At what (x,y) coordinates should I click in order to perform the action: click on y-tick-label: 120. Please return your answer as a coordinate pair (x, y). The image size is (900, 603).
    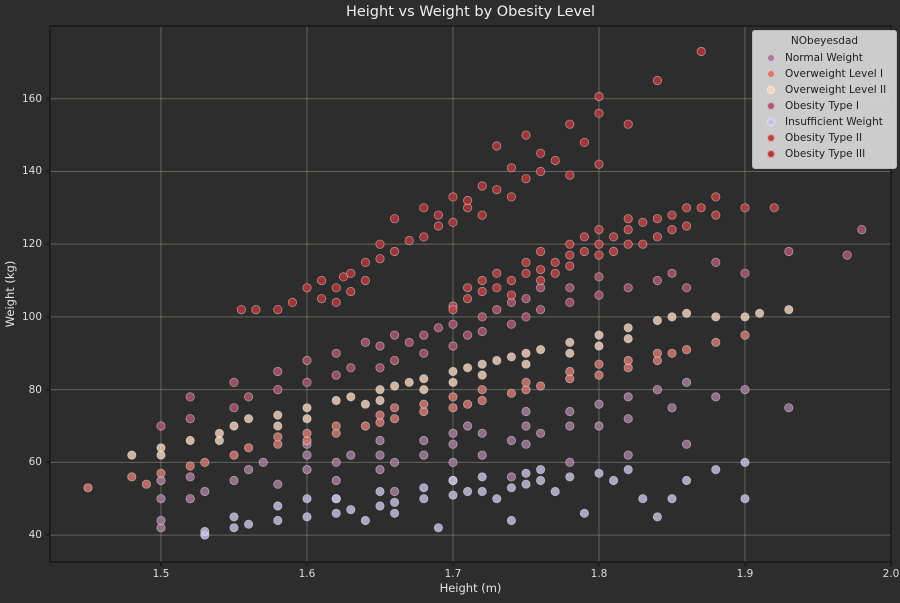
    Looking at the image, I should click on (31, 244).